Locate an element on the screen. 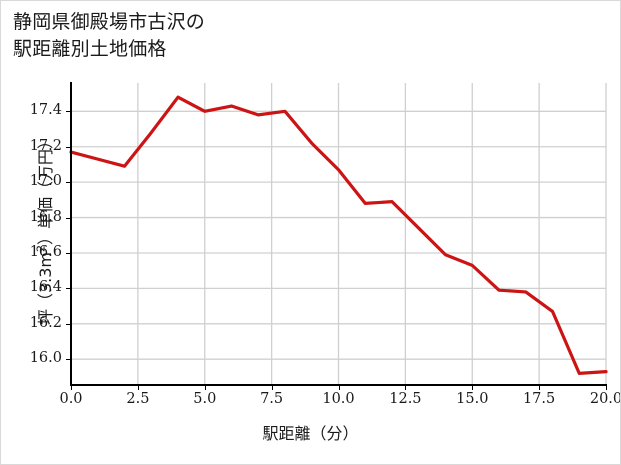  y-tick-label: 16.6 is located at coordinates (45, 252).